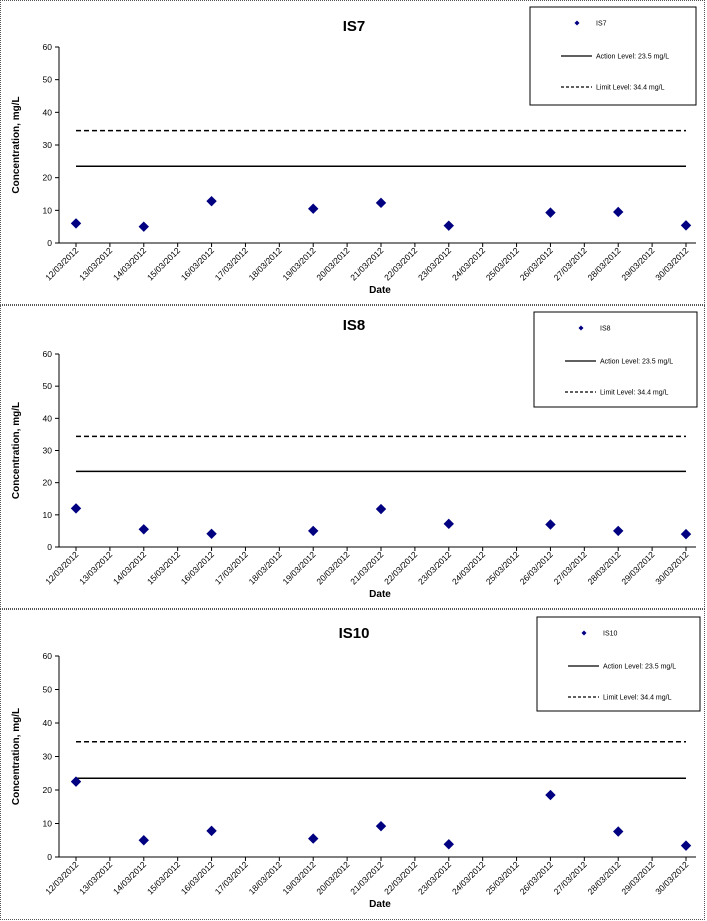 The image size is (707, 921). What do you see at coordinates (605, 329) in the screenshot?
I see `legend-series-label: IS8` at bounding box center [605, 329].